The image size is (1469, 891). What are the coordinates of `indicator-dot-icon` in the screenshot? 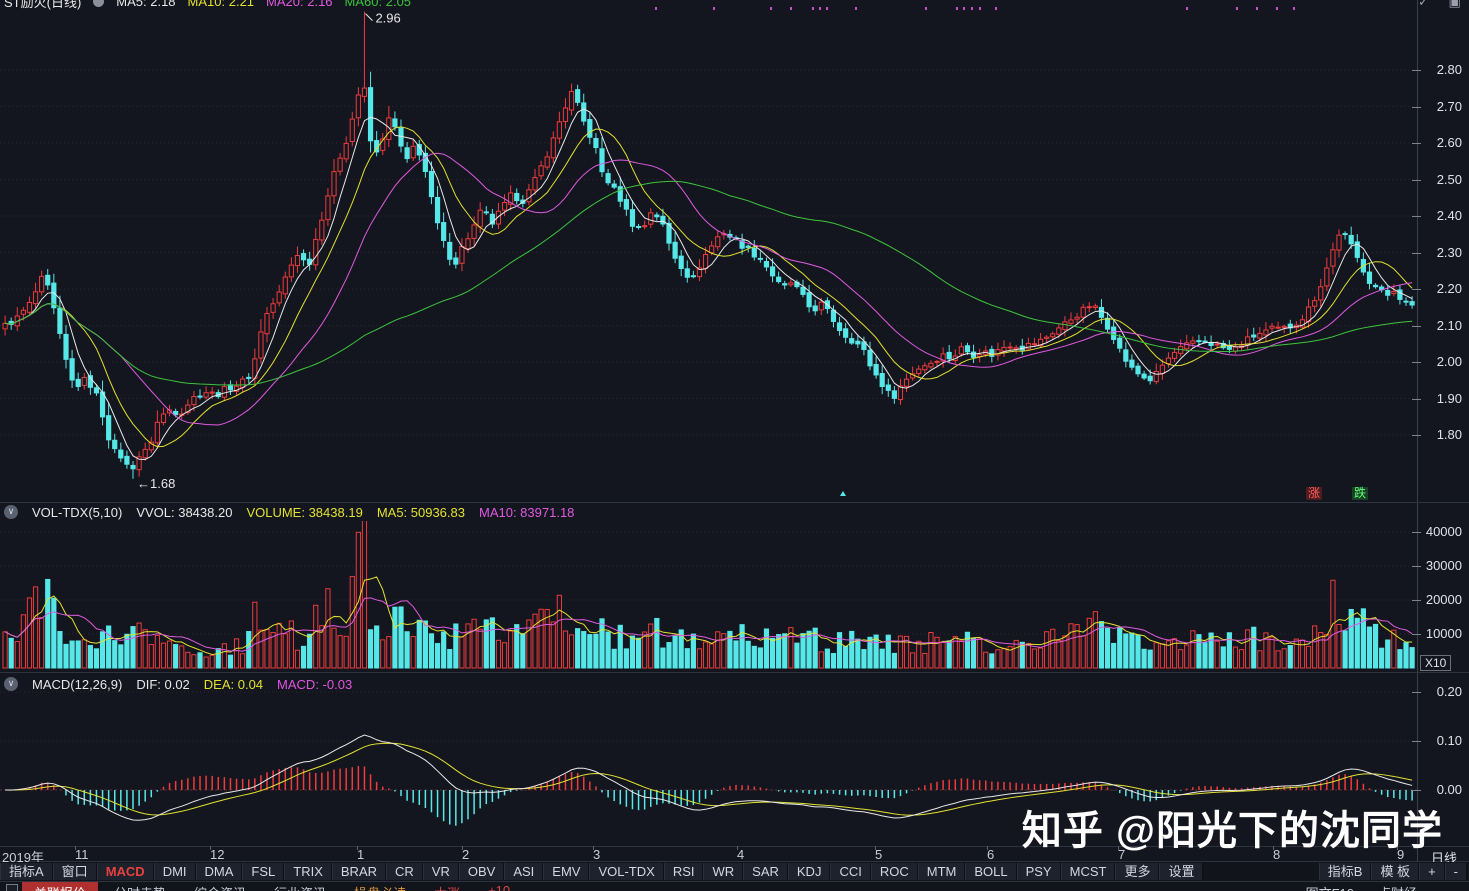 It's located at (99, 3).